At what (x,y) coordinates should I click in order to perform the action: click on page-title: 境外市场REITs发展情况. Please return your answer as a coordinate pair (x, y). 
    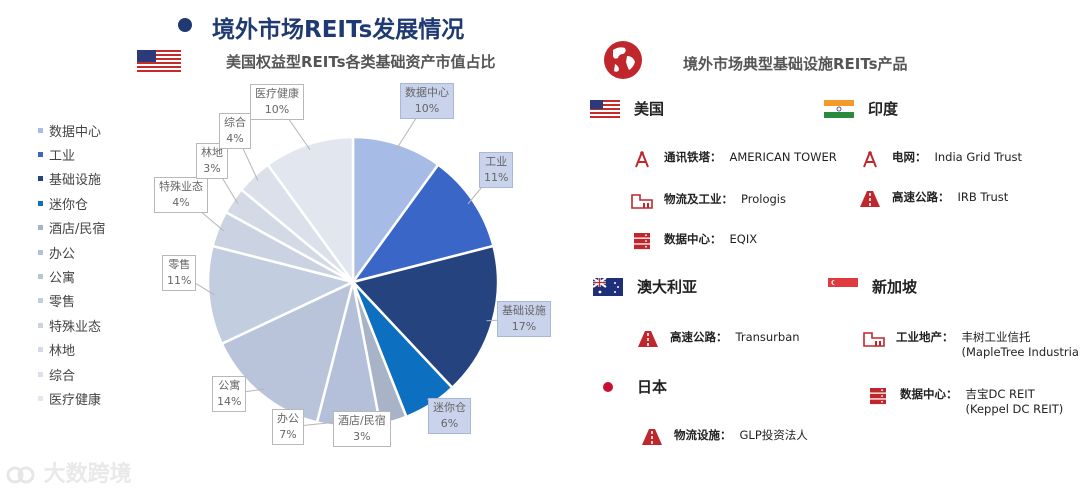
    Looking at the image, I should click on (338, 30).